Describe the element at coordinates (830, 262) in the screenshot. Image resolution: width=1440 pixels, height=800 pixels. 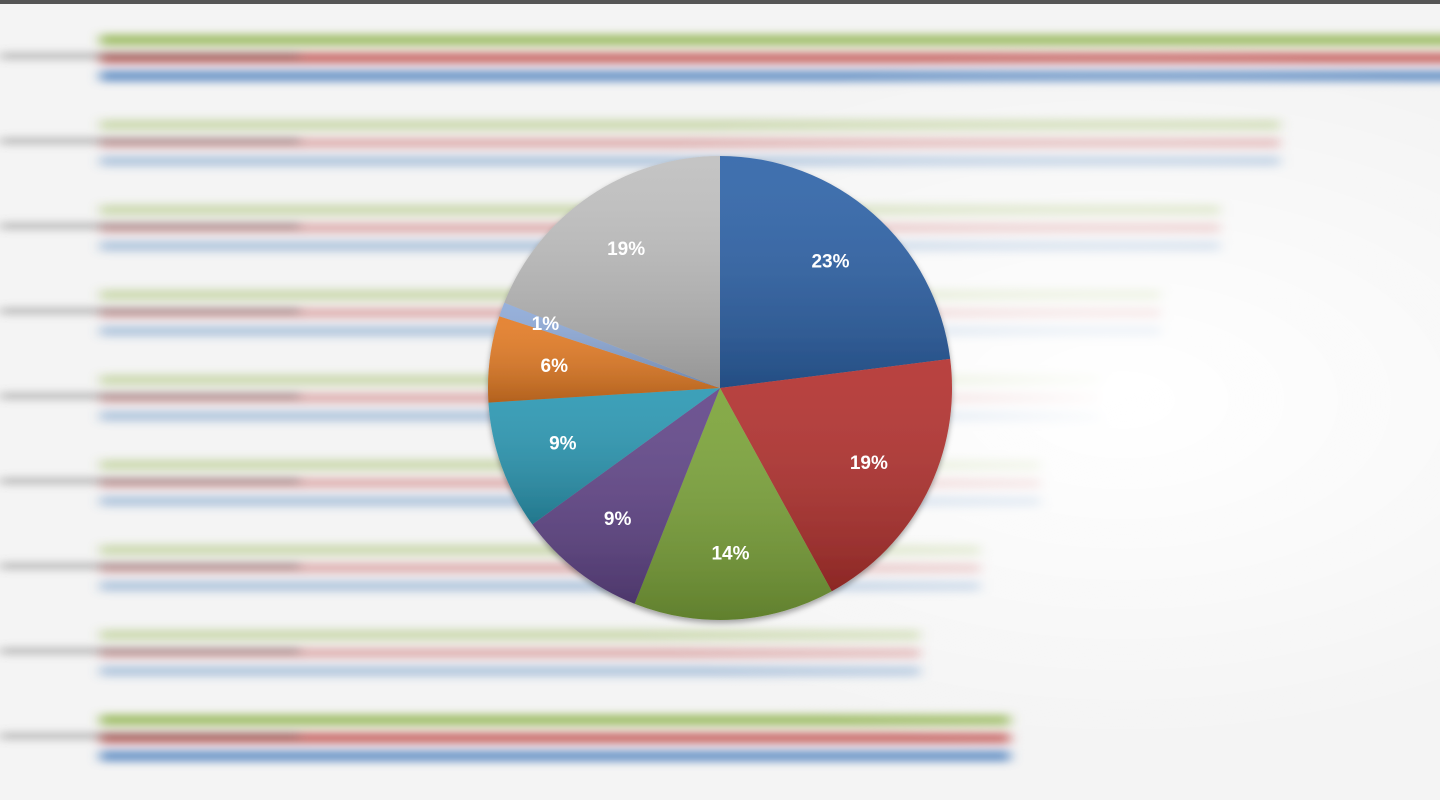
I see `data-label: 23%` at that location.